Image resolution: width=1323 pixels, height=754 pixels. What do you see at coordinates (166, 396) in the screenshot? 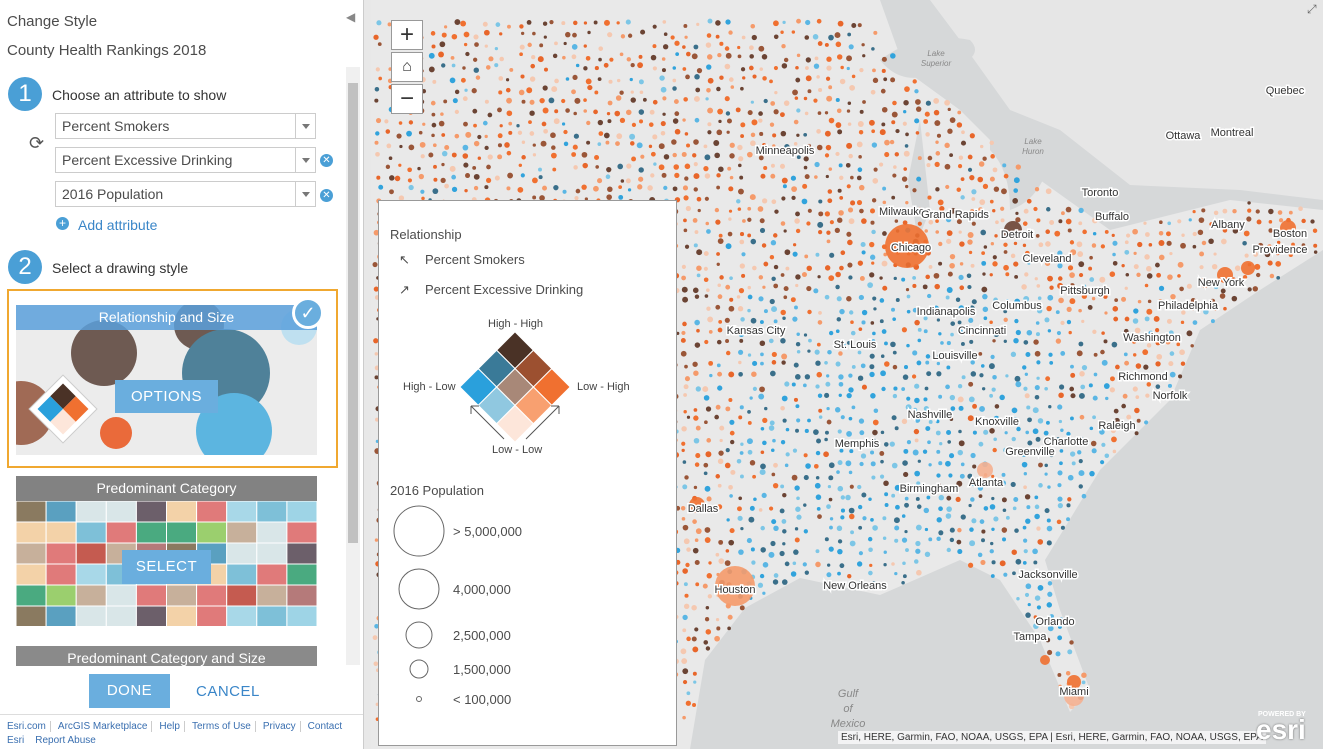
I see `options-button: OPTIONS` at bounding box center [166, 396].